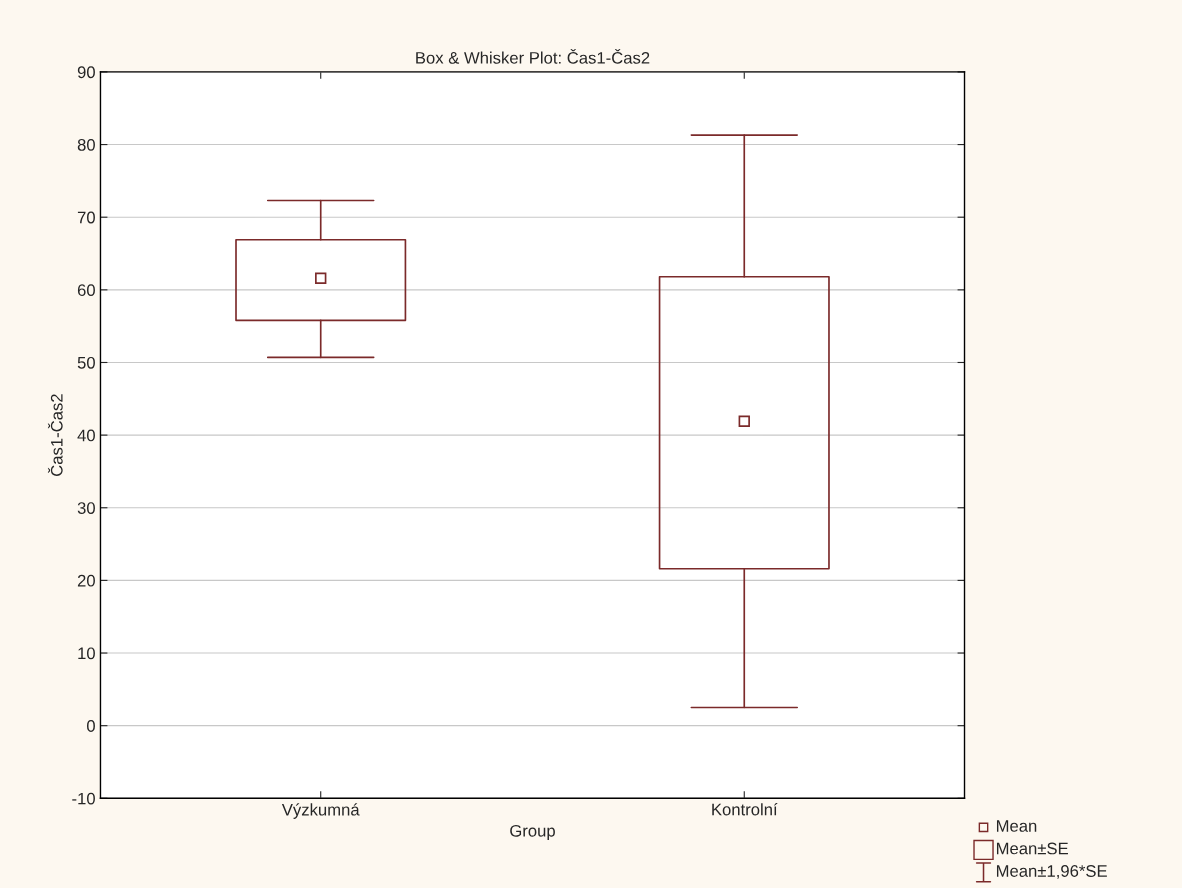 This screenshot has height=888, width=1182. Describe the element at coordinates (1016, 826) in the screenshot. I see `text: Mean` at that location.